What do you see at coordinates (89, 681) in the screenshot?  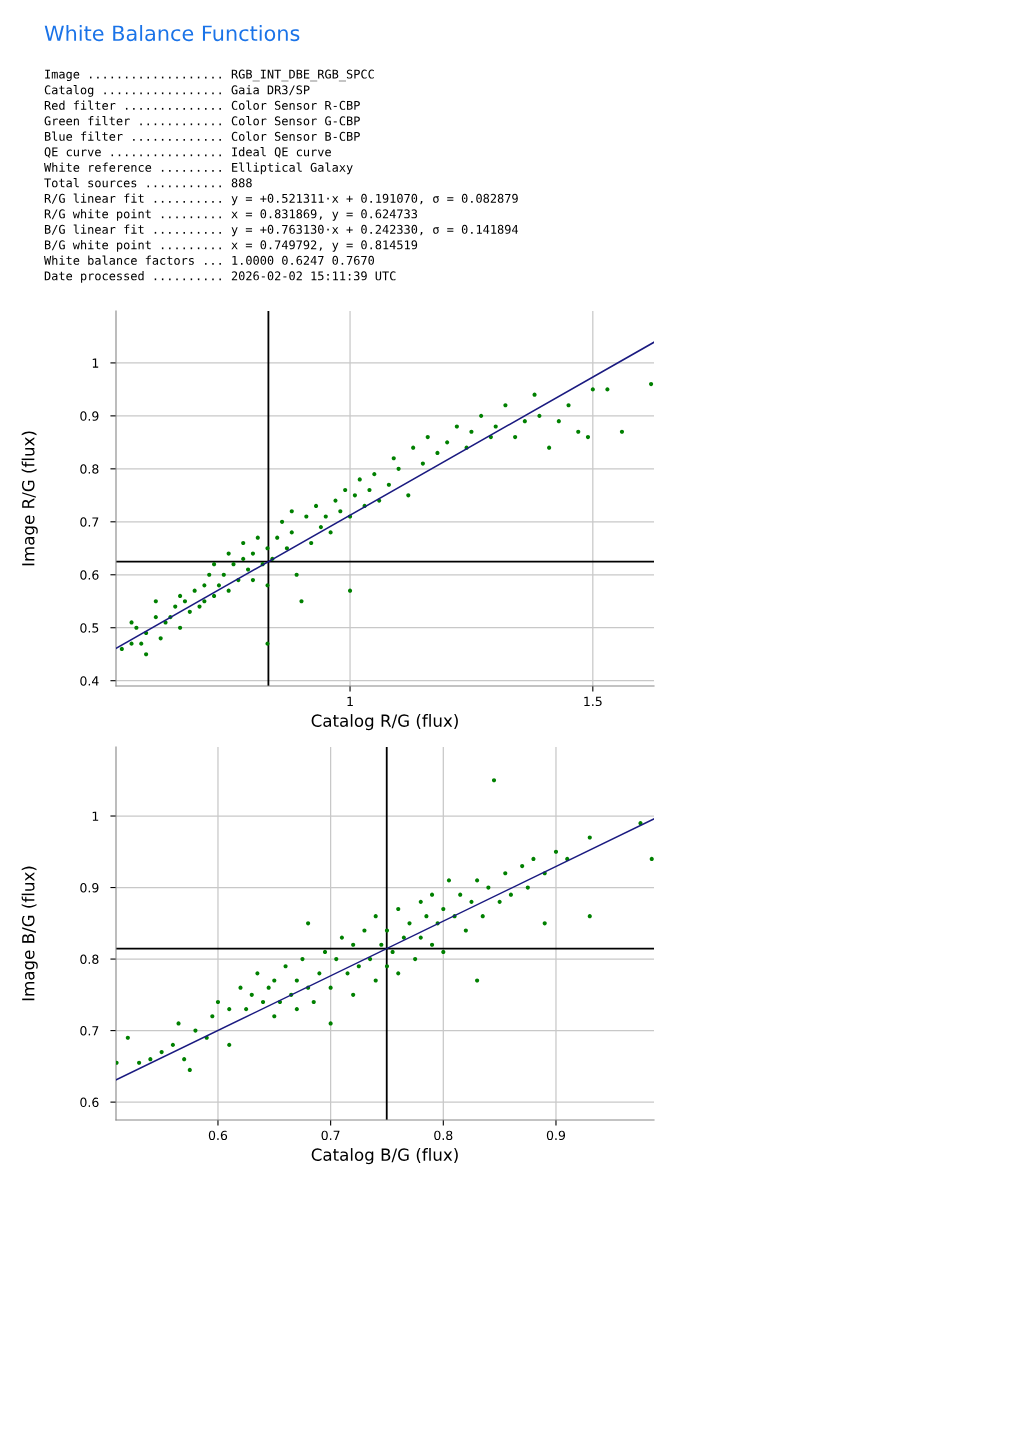 I see `y-tick-label: 0.4` at bounding box center [89, 681].